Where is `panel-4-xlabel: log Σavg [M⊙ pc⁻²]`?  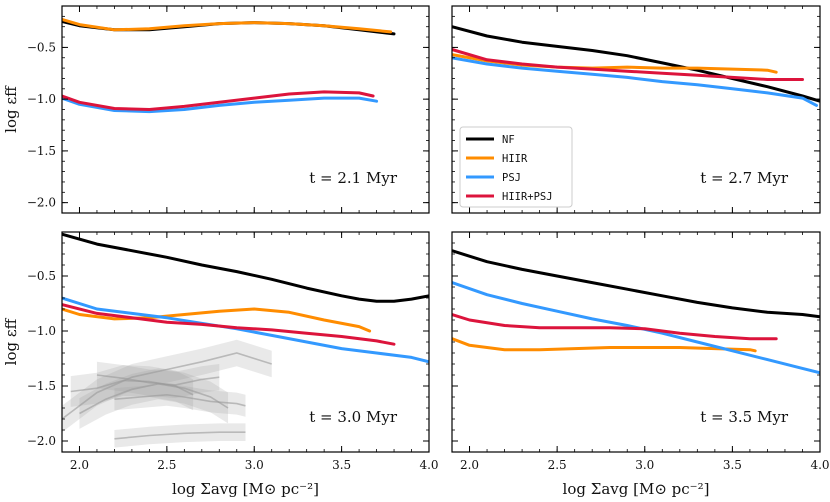
panel-4-xlabel: log Σavg [M⊙ pc⁻²] is located at coordinates (636, 489).